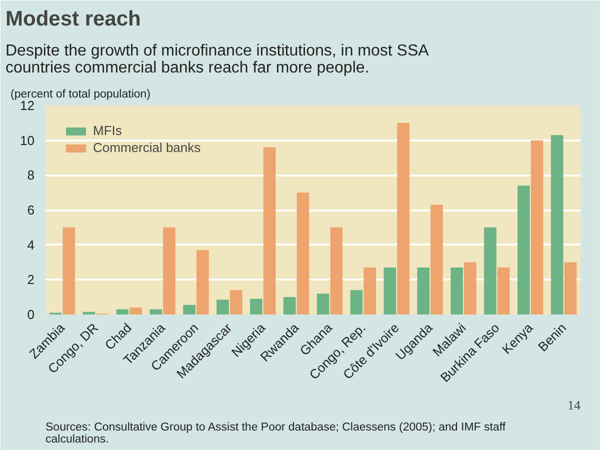 Image resolution: width=613 pixels, height=450 pixels. What do you see at coordinates (73, 19) in the screenshot?
I see `chart-title: Modest reach` at bounding box center [73, 19].